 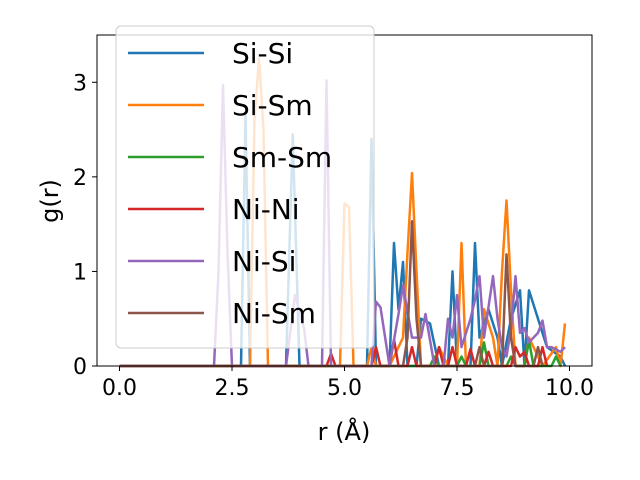 I want to click on x-tick-label: 0.0, so click(x=119, y=388).